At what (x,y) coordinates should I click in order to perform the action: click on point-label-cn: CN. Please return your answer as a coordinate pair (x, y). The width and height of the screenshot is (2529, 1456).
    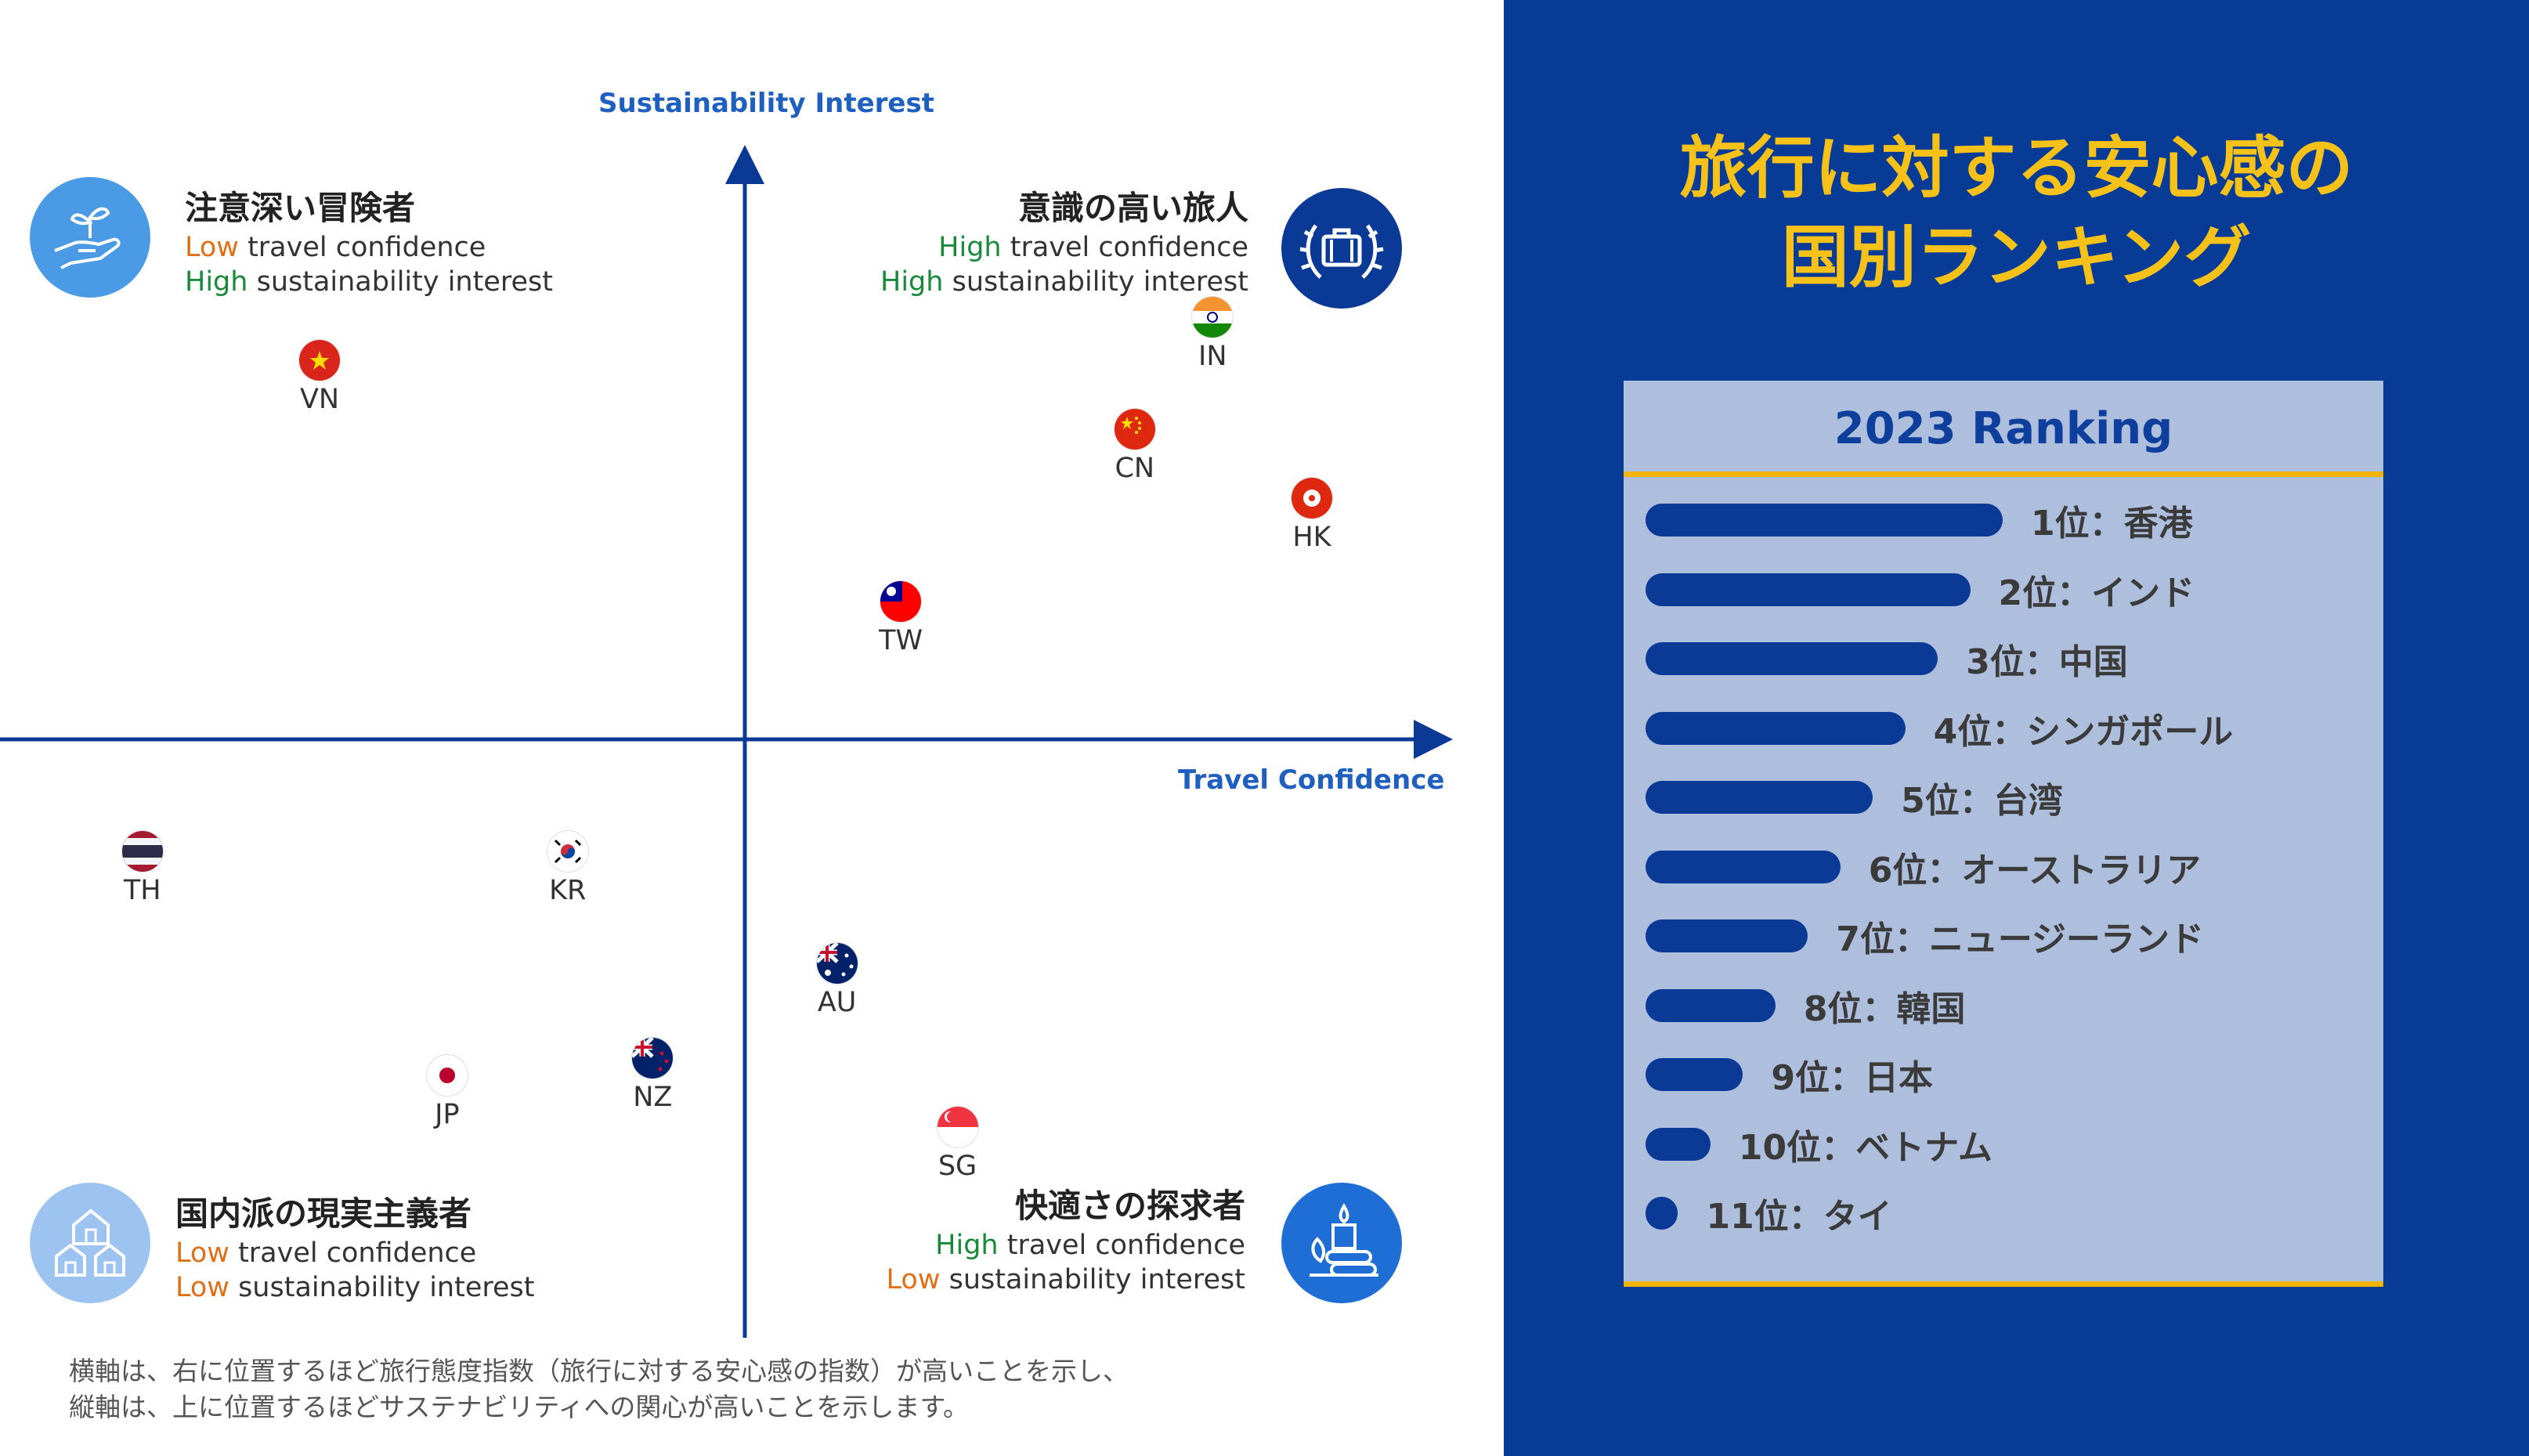
    Looking at the image, I should click on (1135, 468).